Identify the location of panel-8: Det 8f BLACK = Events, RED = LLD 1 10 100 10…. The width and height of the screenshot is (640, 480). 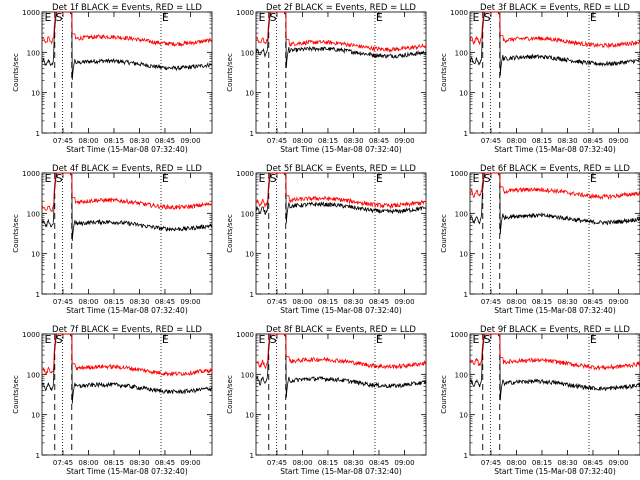
(326, 400).